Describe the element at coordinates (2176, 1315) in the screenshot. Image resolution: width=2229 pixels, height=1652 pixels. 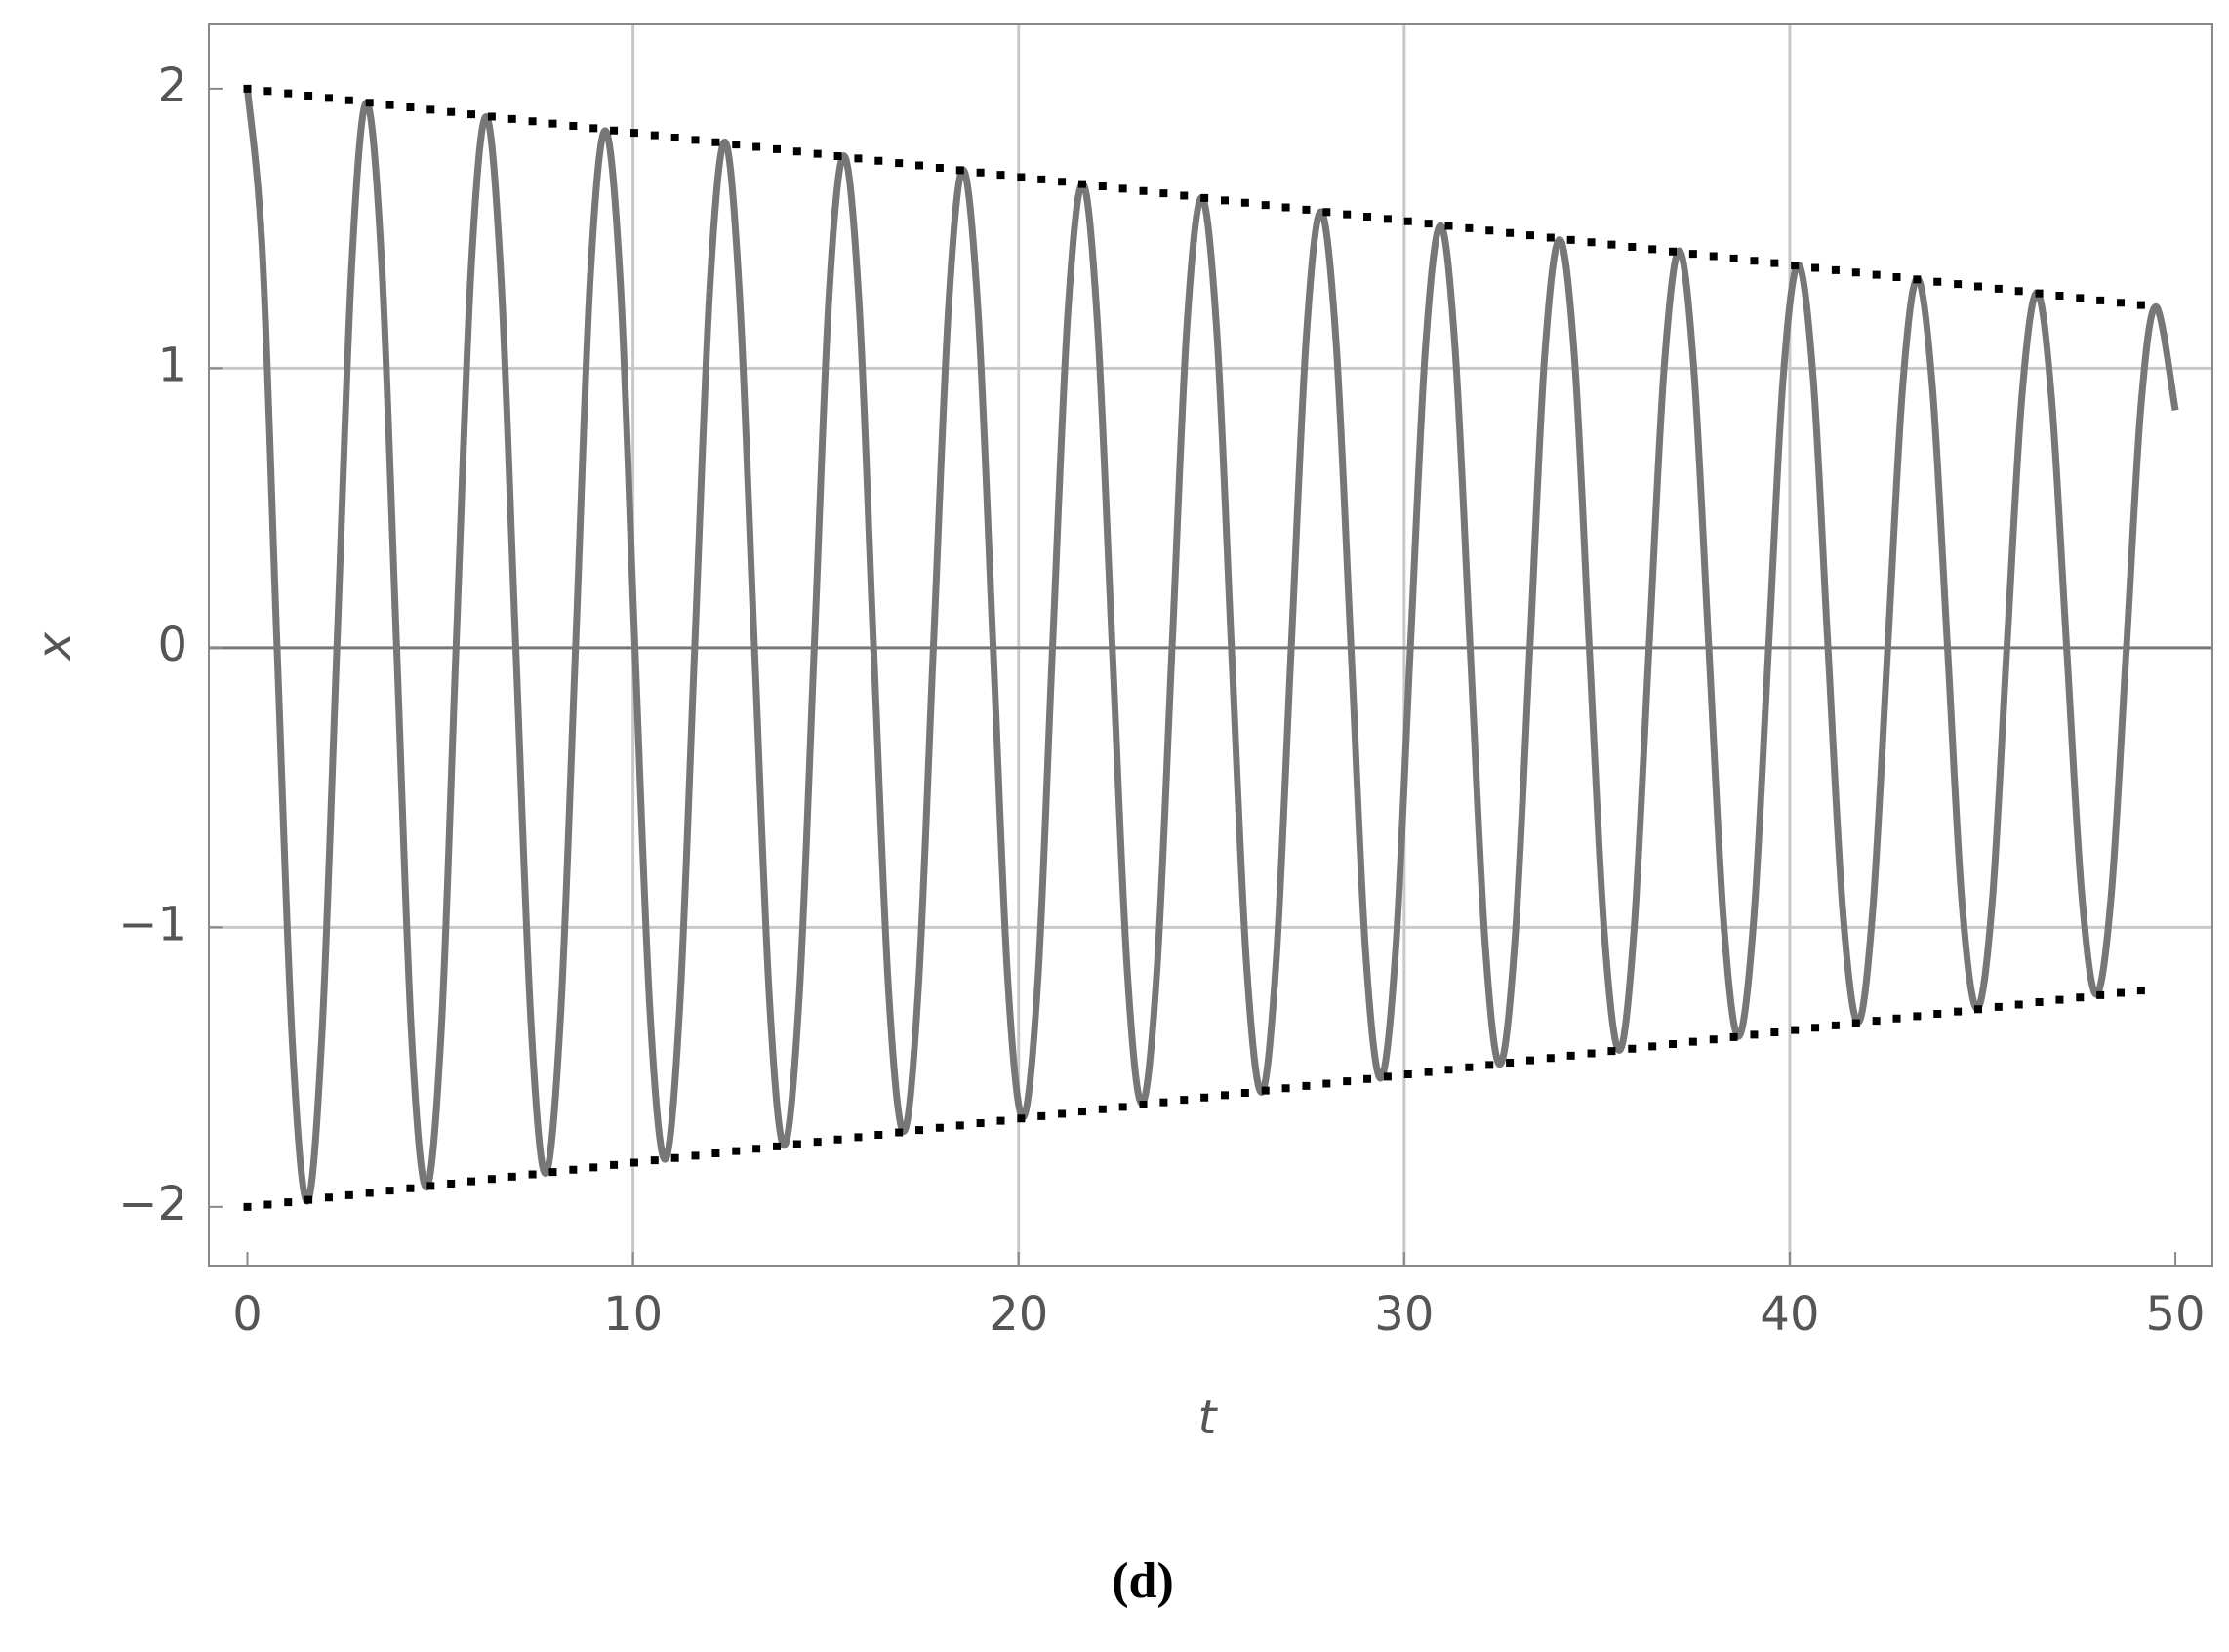
I see `x-tick-label: 50` at that location.